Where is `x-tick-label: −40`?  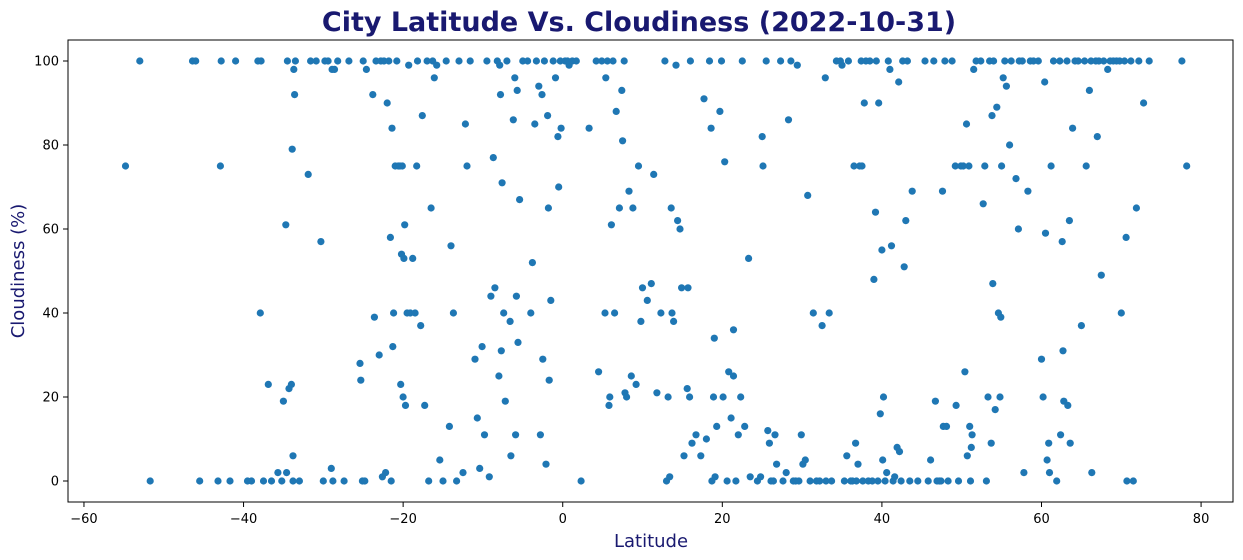 x-tick-label: −40 is located at coordinates (243, 519).